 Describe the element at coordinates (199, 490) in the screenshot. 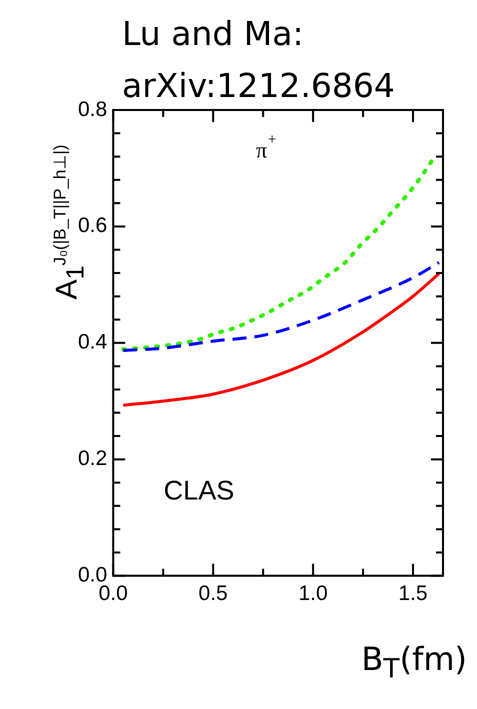

I see `annotation: CLAS` at that location.